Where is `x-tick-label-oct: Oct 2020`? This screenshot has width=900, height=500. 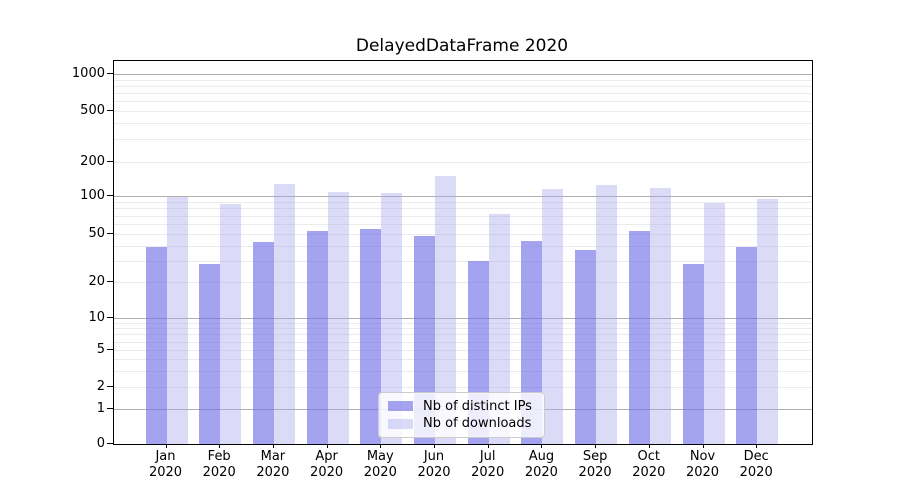
x-tick-label-oct: Oct 2020 is located at coordinates (649, 464).